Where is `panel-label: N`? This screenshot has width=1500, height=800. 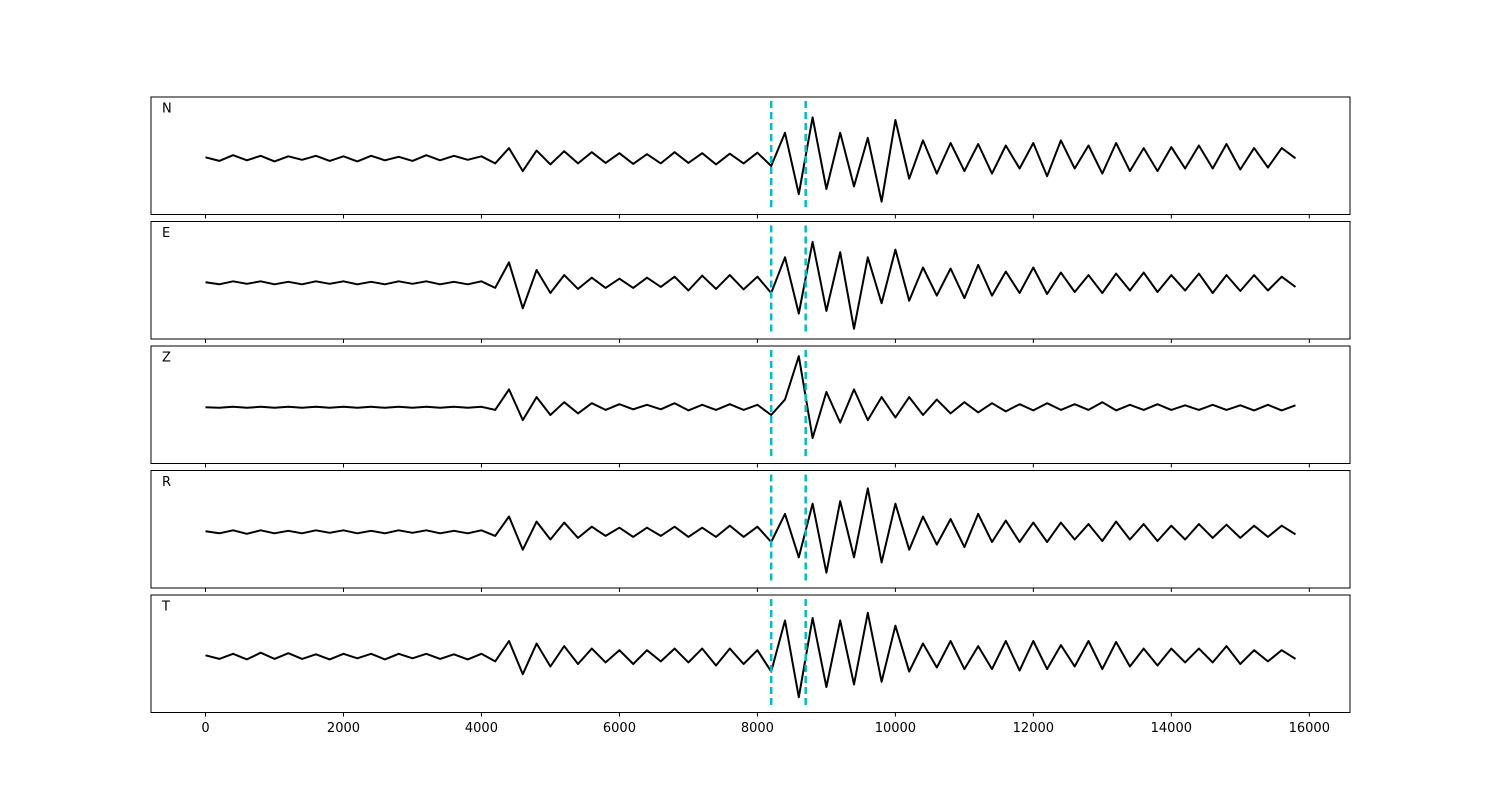 panel-label: N is located at coordinates (167, 109).